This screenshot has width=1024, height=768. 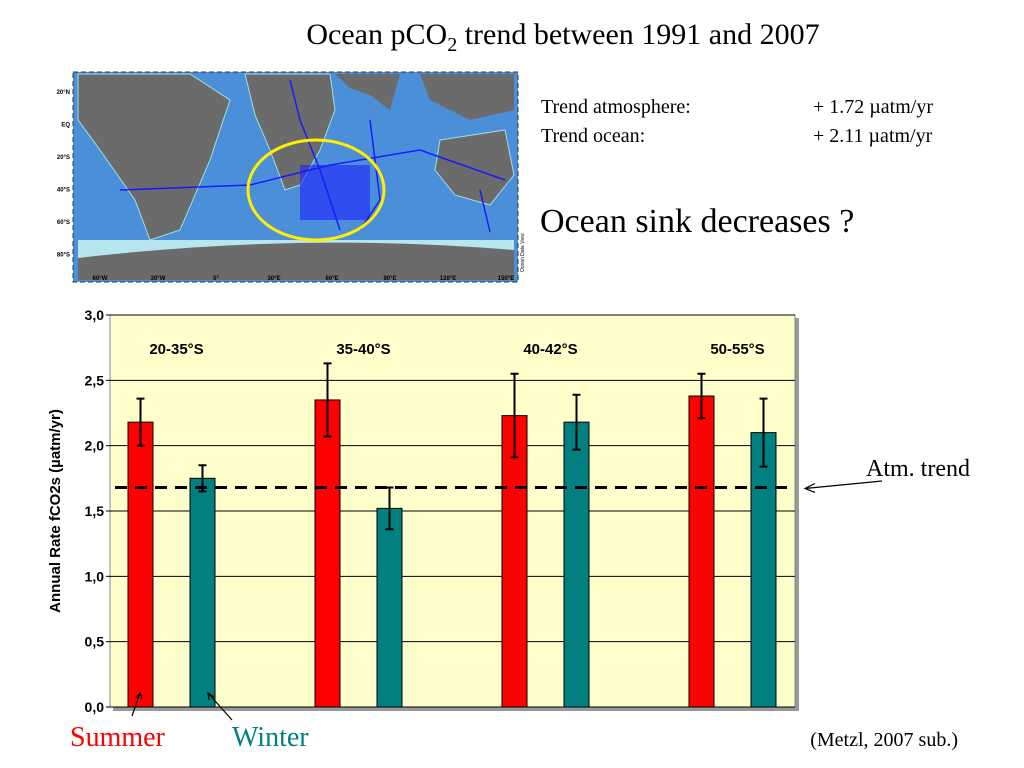 I want to click on slide-title: Ocean pCO2 trend between 1991 and 2007, so click(x=562, y=37).